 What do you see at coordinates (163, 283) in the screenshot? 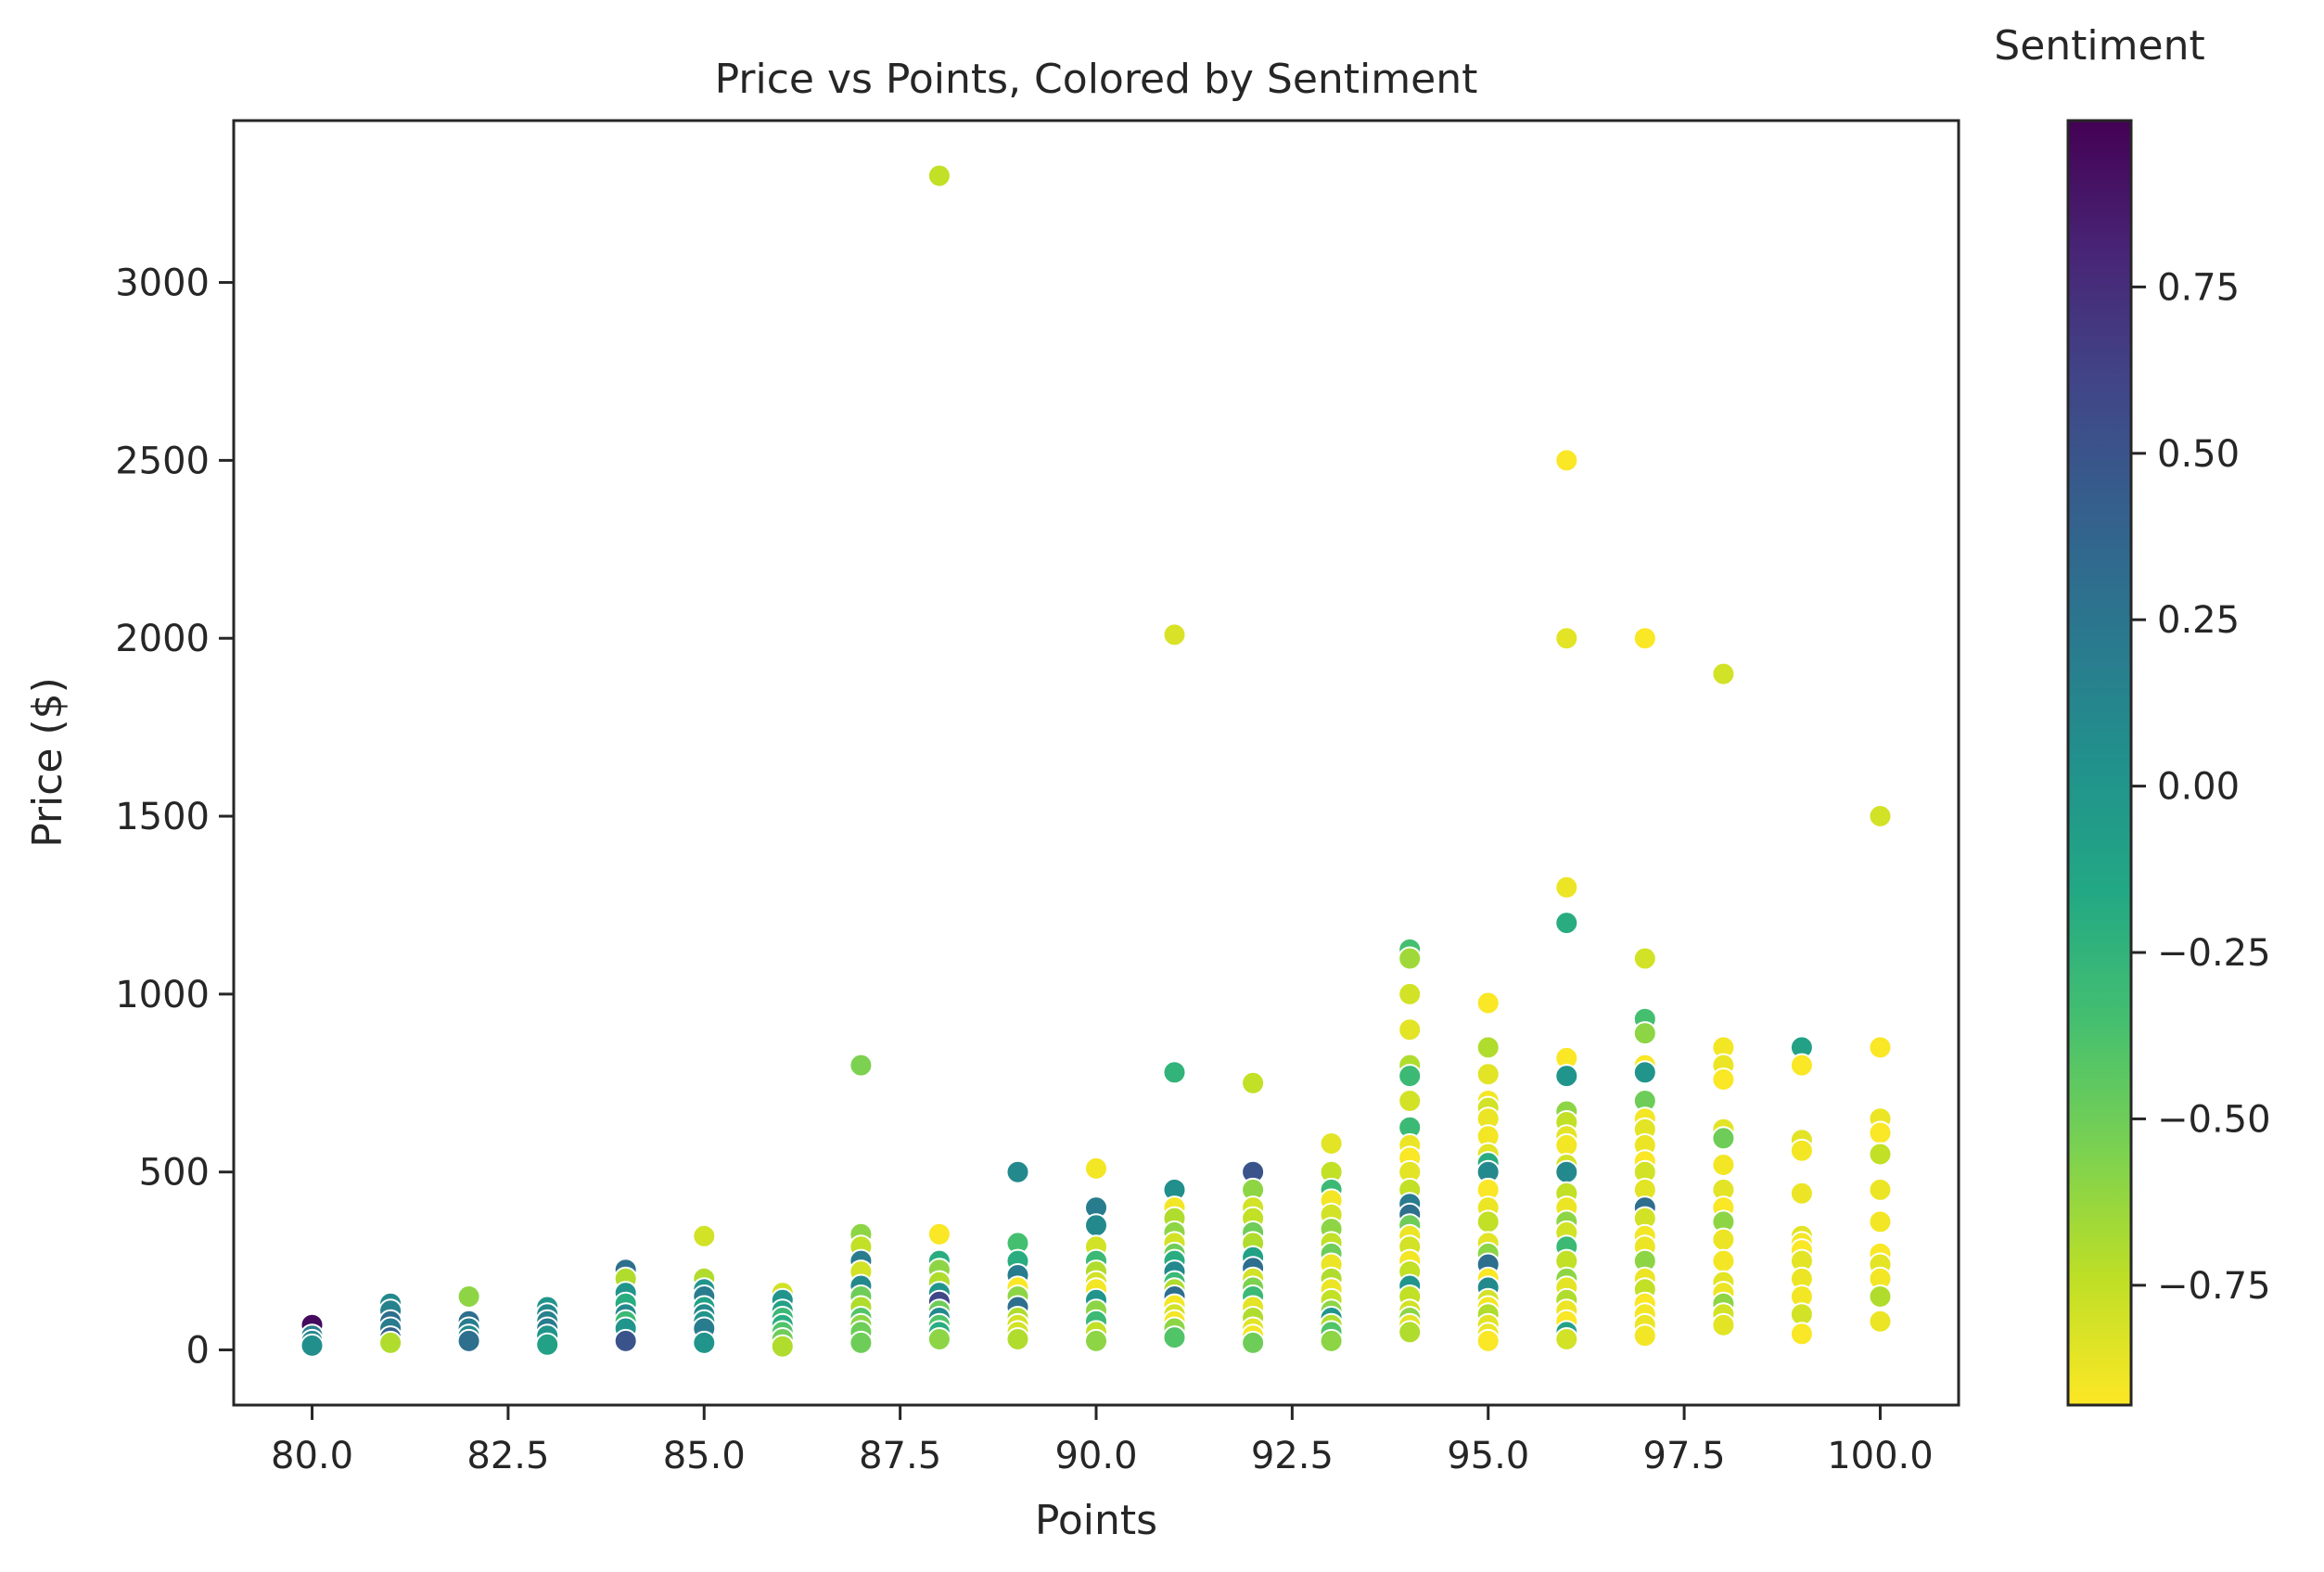
I see `y-tick-label: 3000` at bounding box center [163, 283].